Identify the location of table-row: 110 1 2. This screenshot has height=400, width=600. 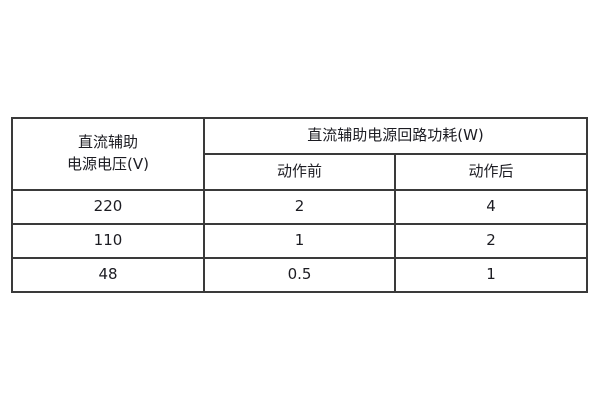
(300, 241).